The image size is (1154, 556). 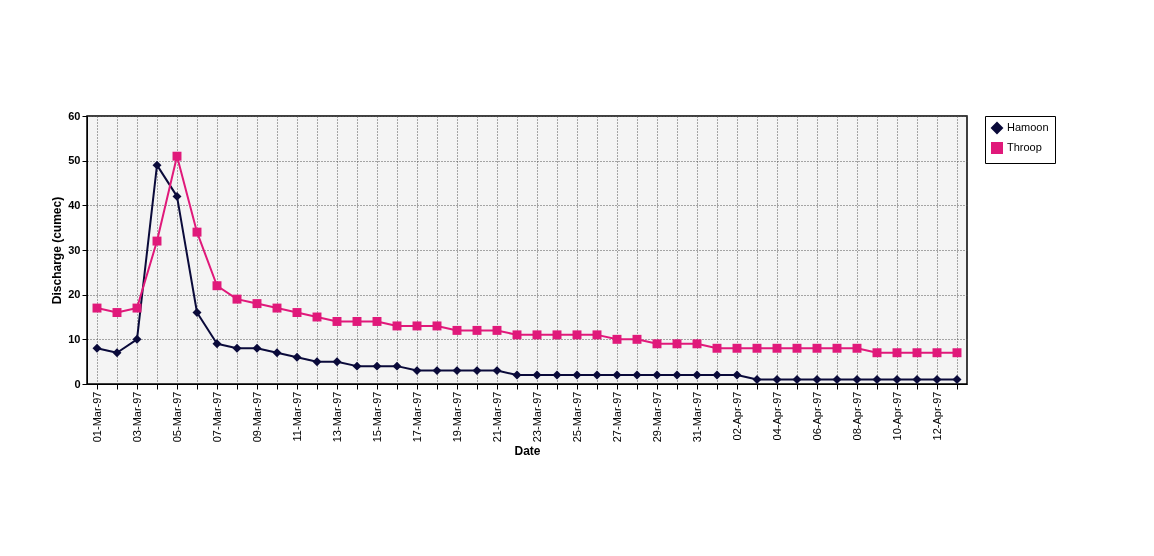 What do you see at coordinates (216, 417) in the screenshot?
I see `x-tick-label: 07-Mar-97` at bounding box center [216, 417].